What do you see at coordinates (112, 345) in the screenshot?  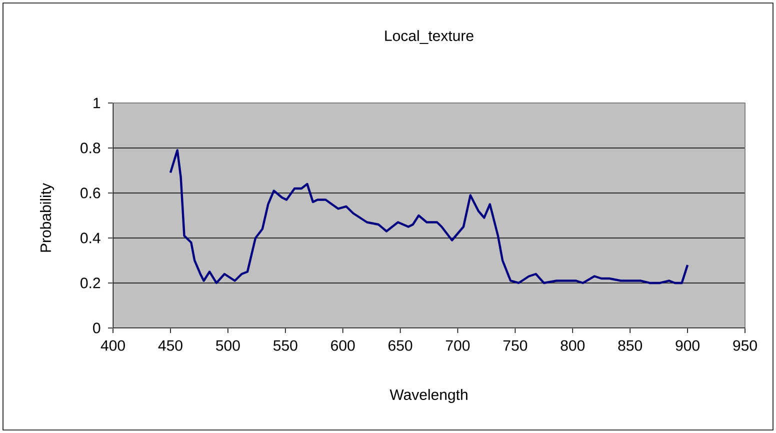 I see `x-tick-label: 400` at bounding box center [112, 345].